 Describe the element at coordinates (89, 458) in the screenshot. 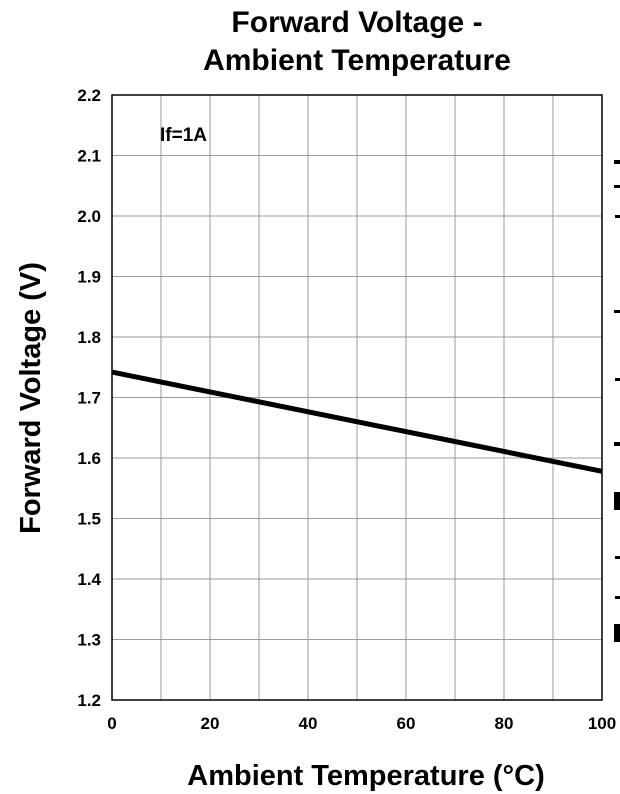

I see `y-tick-label: 1.6` at that location.